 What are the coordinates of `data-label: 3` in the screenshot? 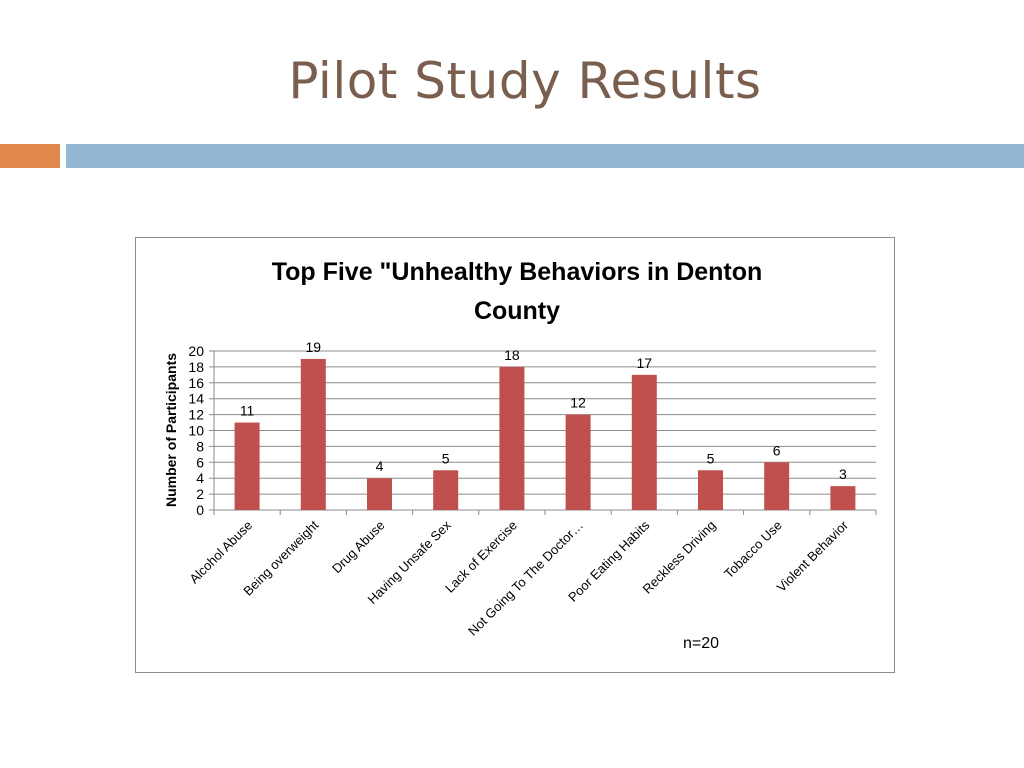 It's located at (843, 474).